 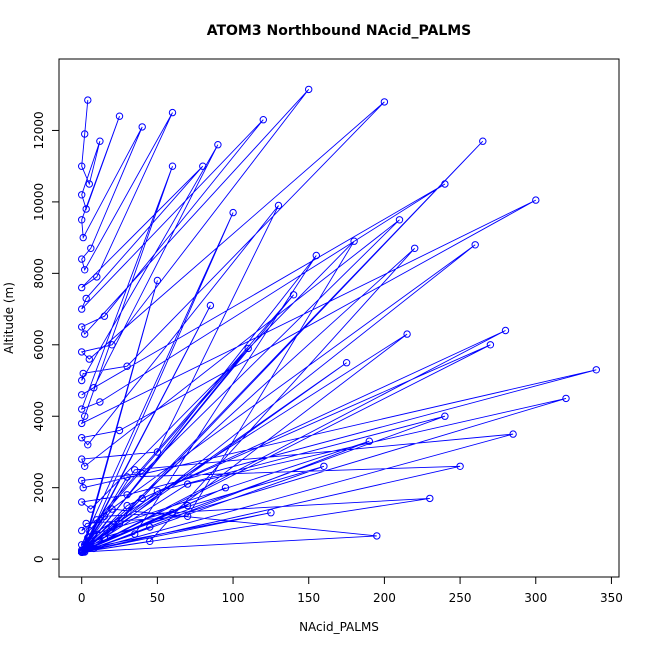 What do you see at coordinates (39, 487) in the screenshot?
I see `y-tick-label: 2000` at bounding box center [39, 487].